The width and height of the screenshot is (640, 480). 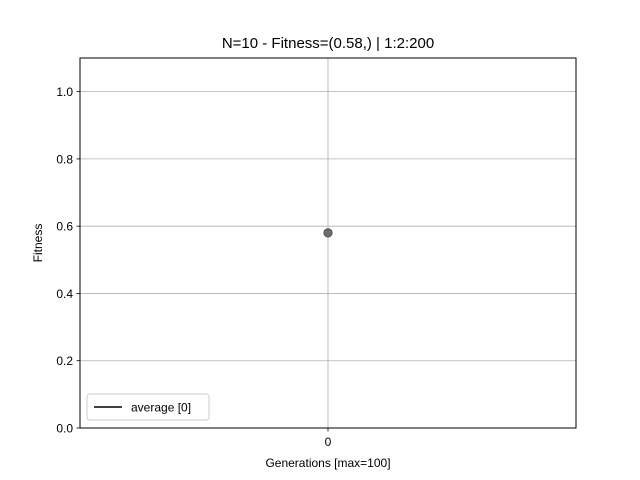 I want to click on x-axis-label: Generations [max=100], so click(x=327, y=463).